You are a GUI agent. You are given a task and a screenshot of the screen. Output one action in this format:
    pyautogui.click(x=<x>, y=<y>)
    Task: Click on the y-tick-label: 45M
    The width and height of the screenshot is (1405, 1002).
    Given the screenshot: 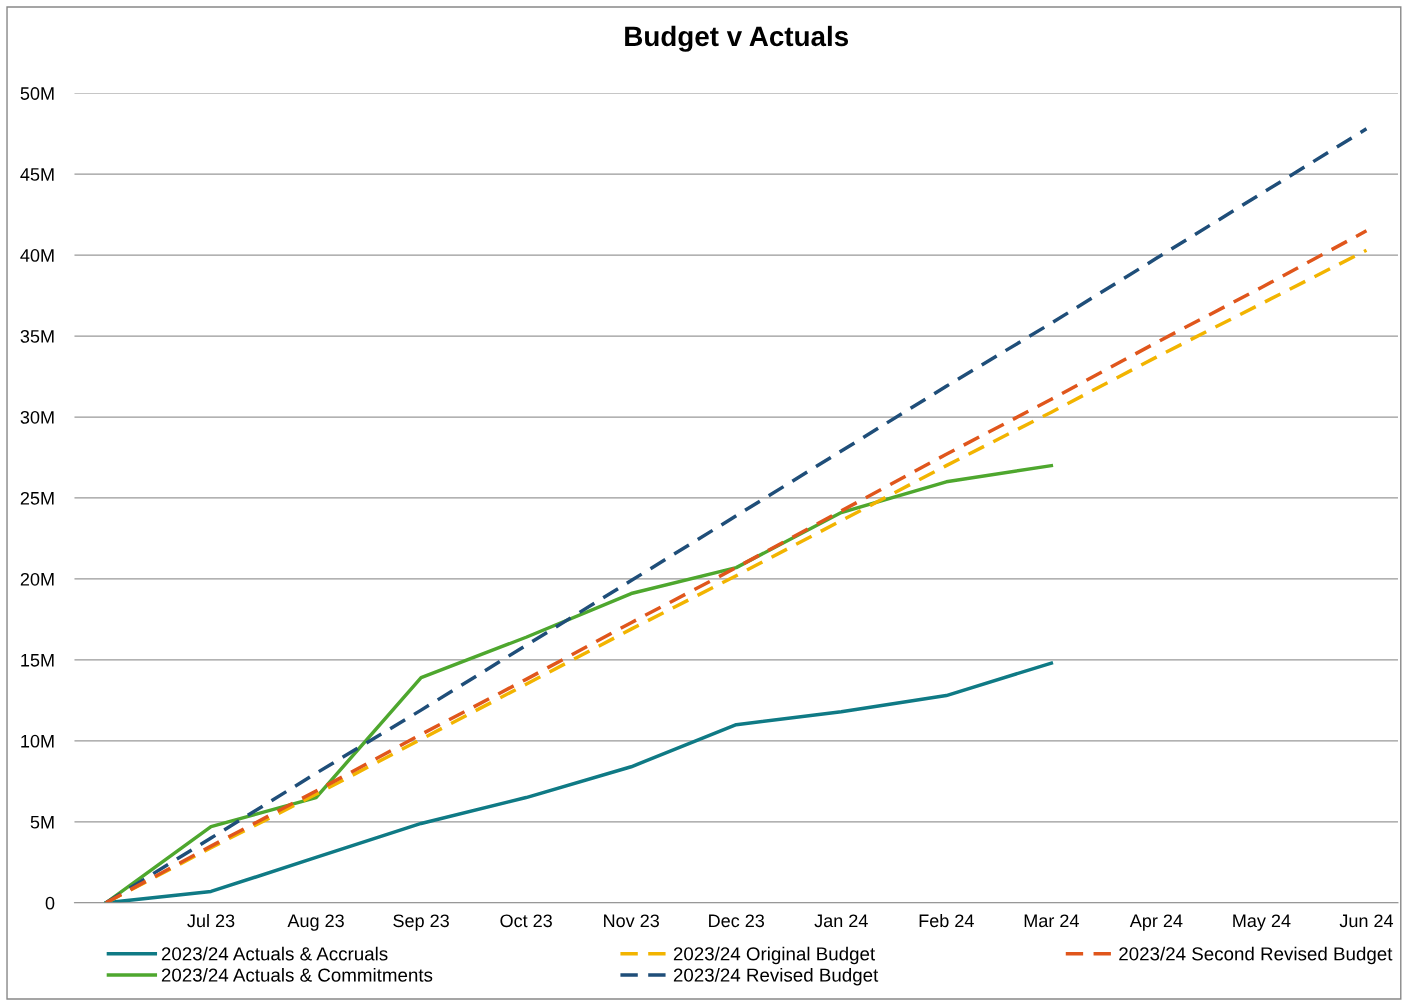 What is the action you would take?
    pyautogui.click(x=37, y=174)
    